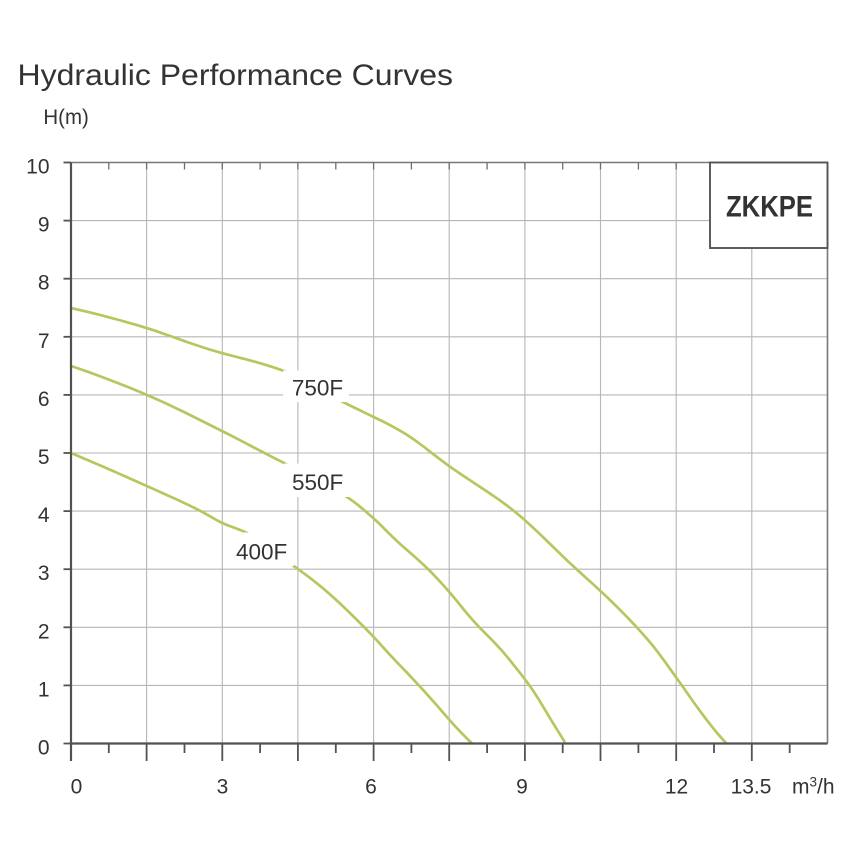 Image resolution: width=854 pixels, height=859 pixels. I want to click on svg-text: ZKKPE, so click(769, 207).